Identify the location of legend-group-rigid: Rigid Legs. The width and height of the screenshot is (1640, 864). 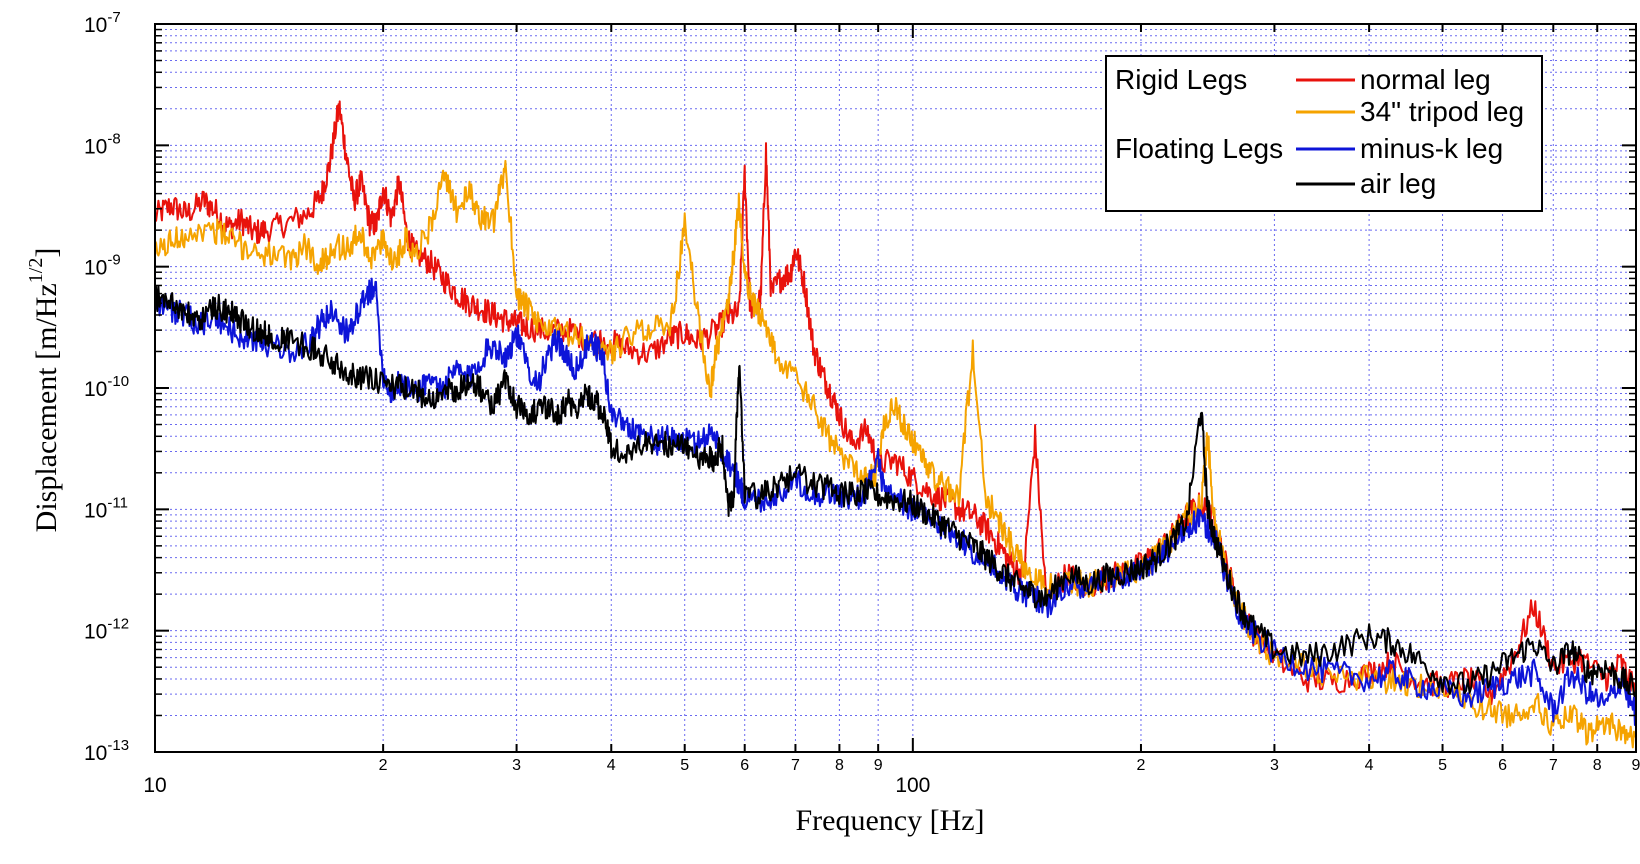
(1181, 79).